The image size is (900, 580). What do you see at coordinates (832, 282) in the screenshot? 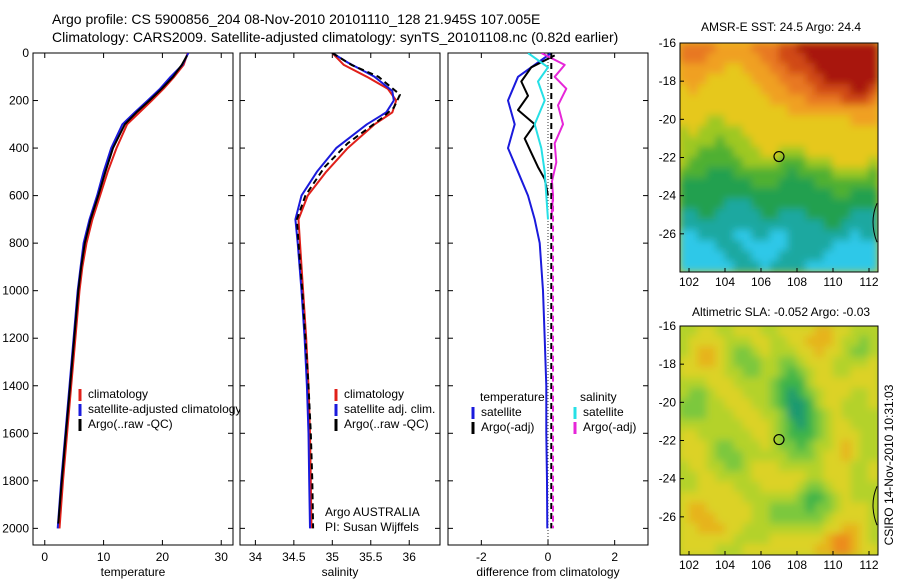
I see `map-x-tick-label: 110` at bounding box center [832, 282].